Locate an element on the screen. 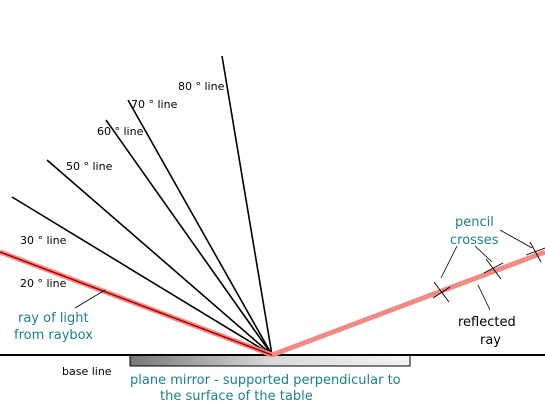 This screenshot has height=404, width=545. reflected-label: ray is located at coordinates (490, 340).